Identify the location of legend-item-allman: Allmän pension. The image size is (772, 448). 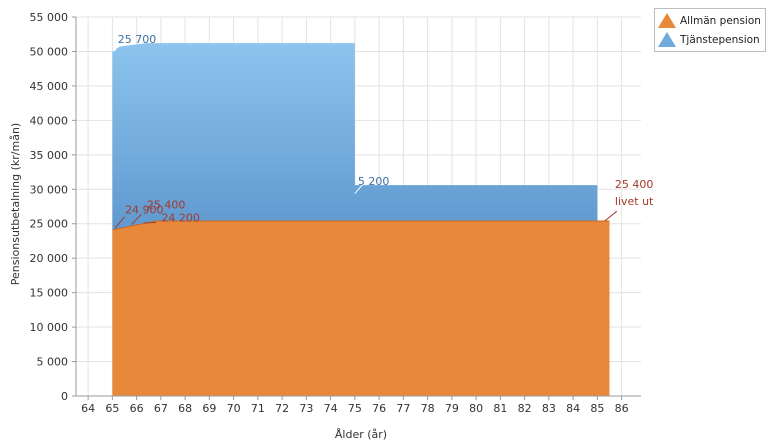
(710, 20).